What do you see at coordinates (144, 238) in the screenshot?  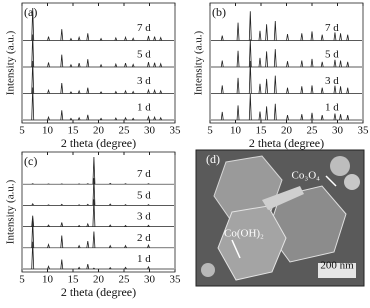 I see `legend-label: 2 d` at bounding box center [144, 238].